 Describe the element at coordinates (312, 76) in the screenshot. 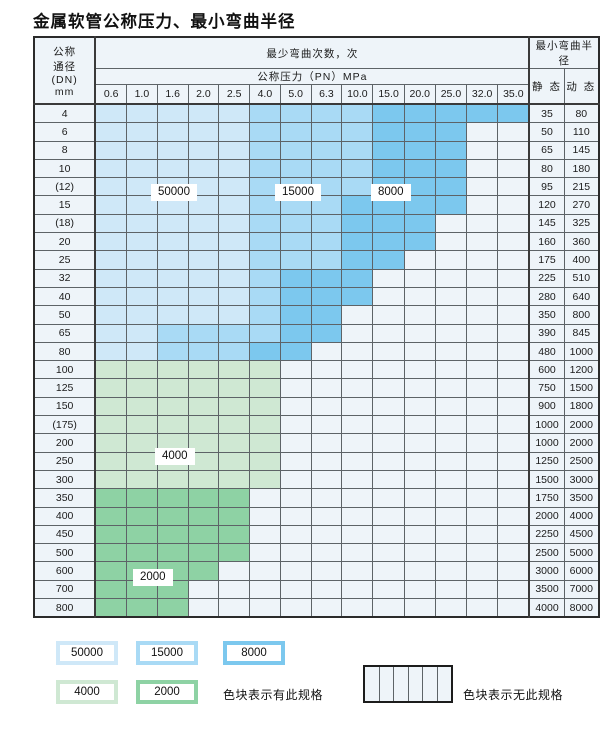

I see `header-pressure: 公称压力（PN）MPa` at that location.